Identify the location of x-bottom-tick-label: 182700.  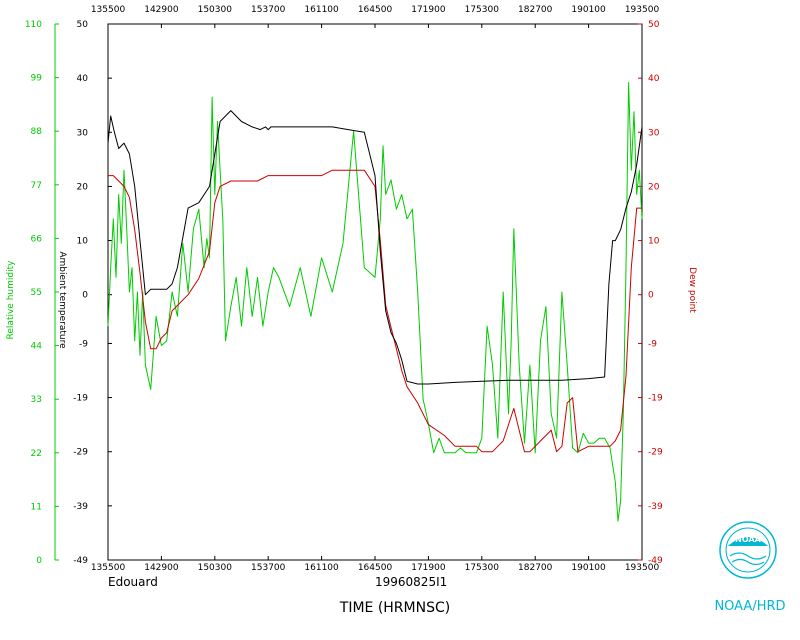
(535, 568).